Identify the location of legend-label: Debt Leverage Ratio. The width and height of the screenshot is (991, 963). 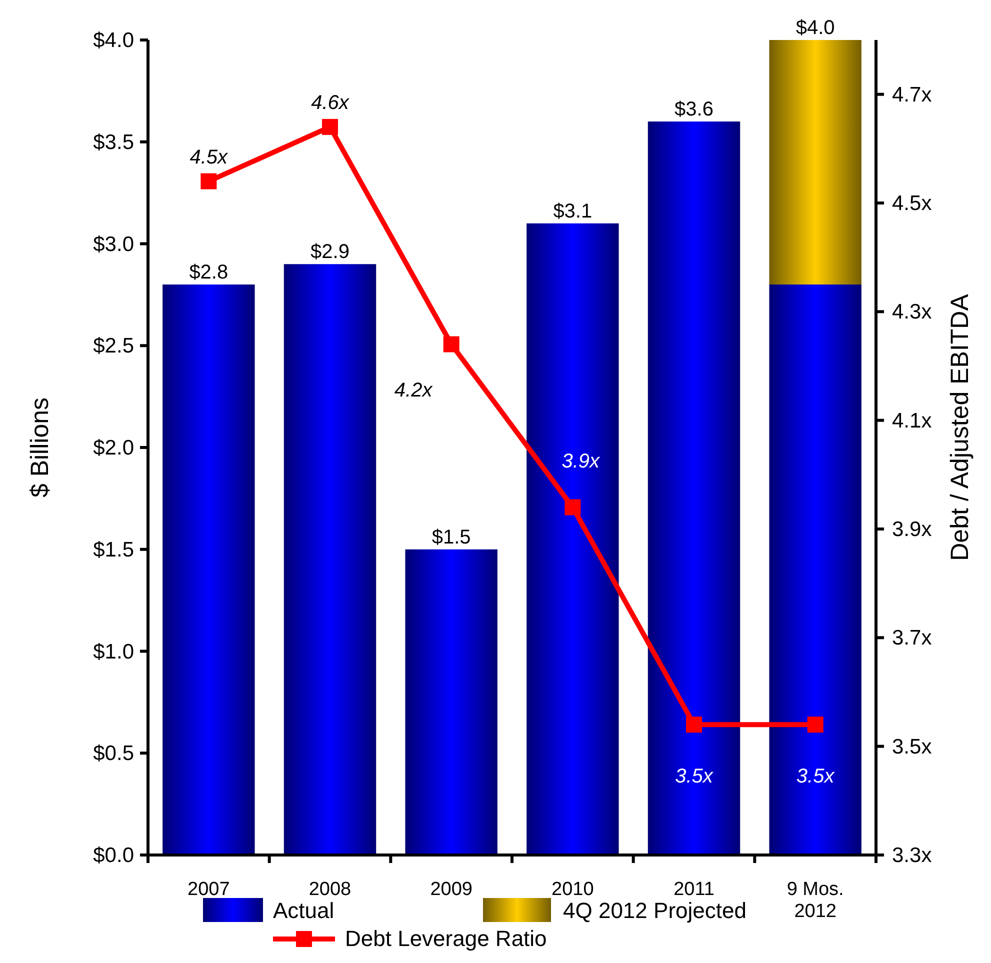
(446, 938).